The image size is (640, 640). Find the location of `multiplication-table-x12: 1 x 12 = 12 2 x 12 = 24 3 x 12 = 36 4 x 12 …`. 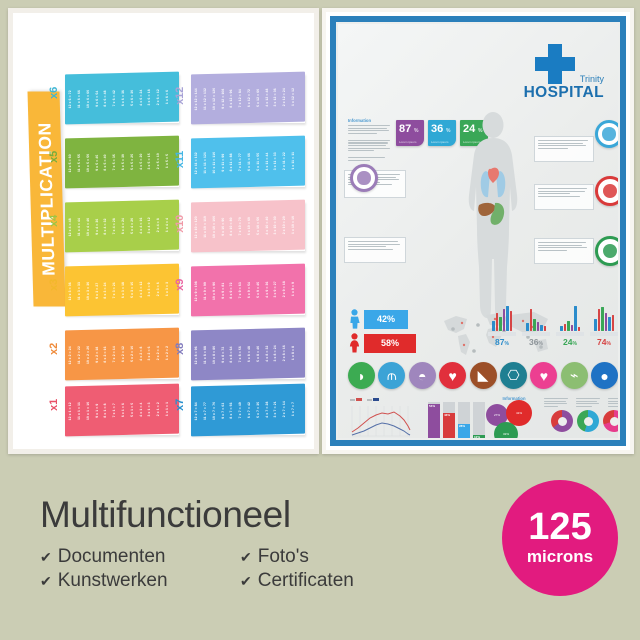

multiplication-table-x12: 1 x 12 = 12 2 x 12 = 24 3 x 12 = 36 4 x 12 … is located at coordinates (239, 98).